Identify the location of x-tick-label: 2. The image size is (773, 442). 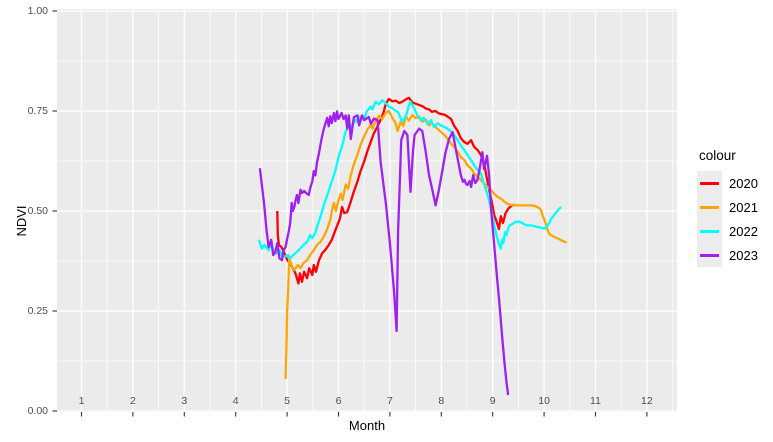
(132, 401).